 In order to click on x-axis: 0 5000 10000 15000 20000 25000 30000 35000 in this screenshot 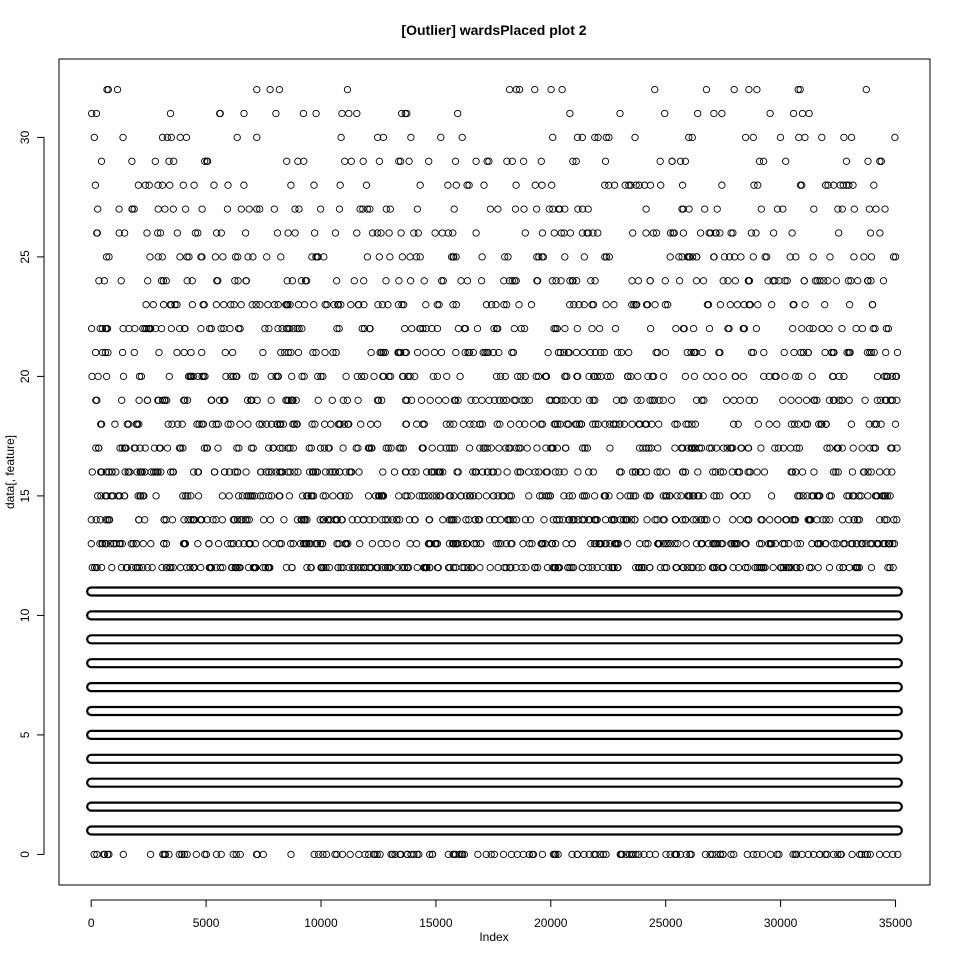, I will do `click(500, 914)`.